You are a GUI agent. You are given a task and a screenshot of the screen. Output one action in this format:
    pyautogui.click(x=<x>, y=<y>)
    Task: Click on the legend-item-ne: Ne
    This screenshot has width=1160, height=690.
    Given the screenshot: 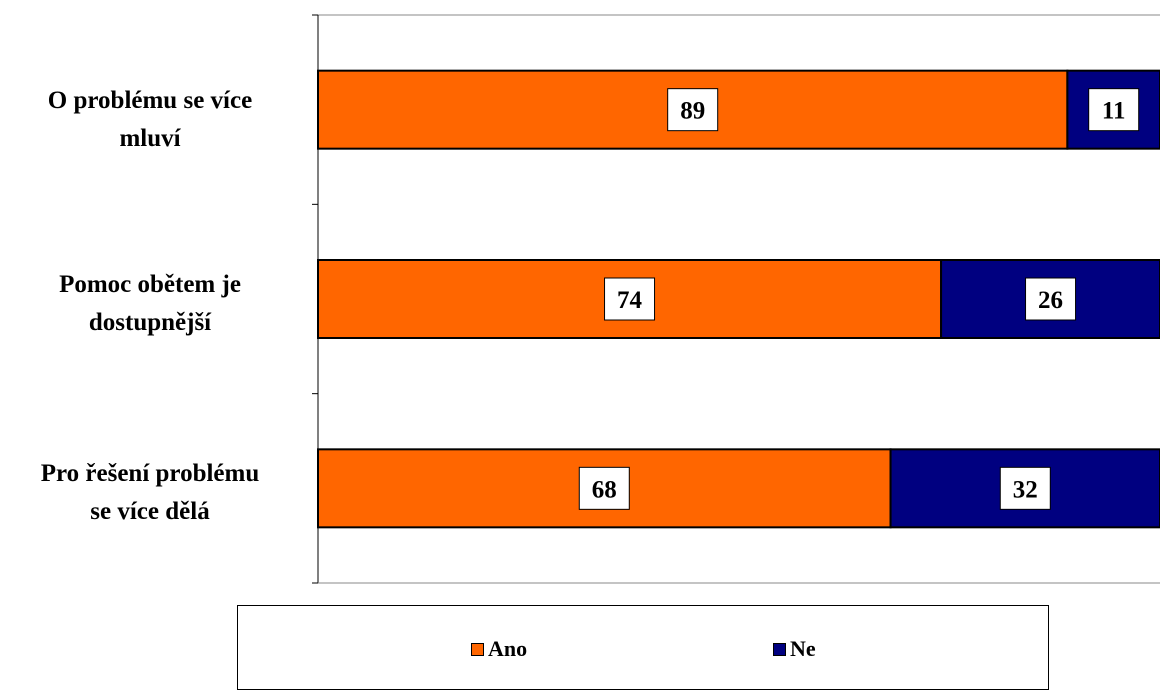 What is the action you would take?
    pyautogui.click(x=794, y=649)
    